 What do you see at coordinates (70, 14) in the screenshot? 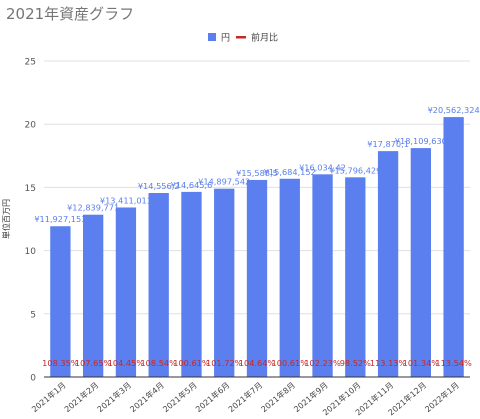
I see `chart-title: 2021年資産グラフ` at bounding box center [70, 14].